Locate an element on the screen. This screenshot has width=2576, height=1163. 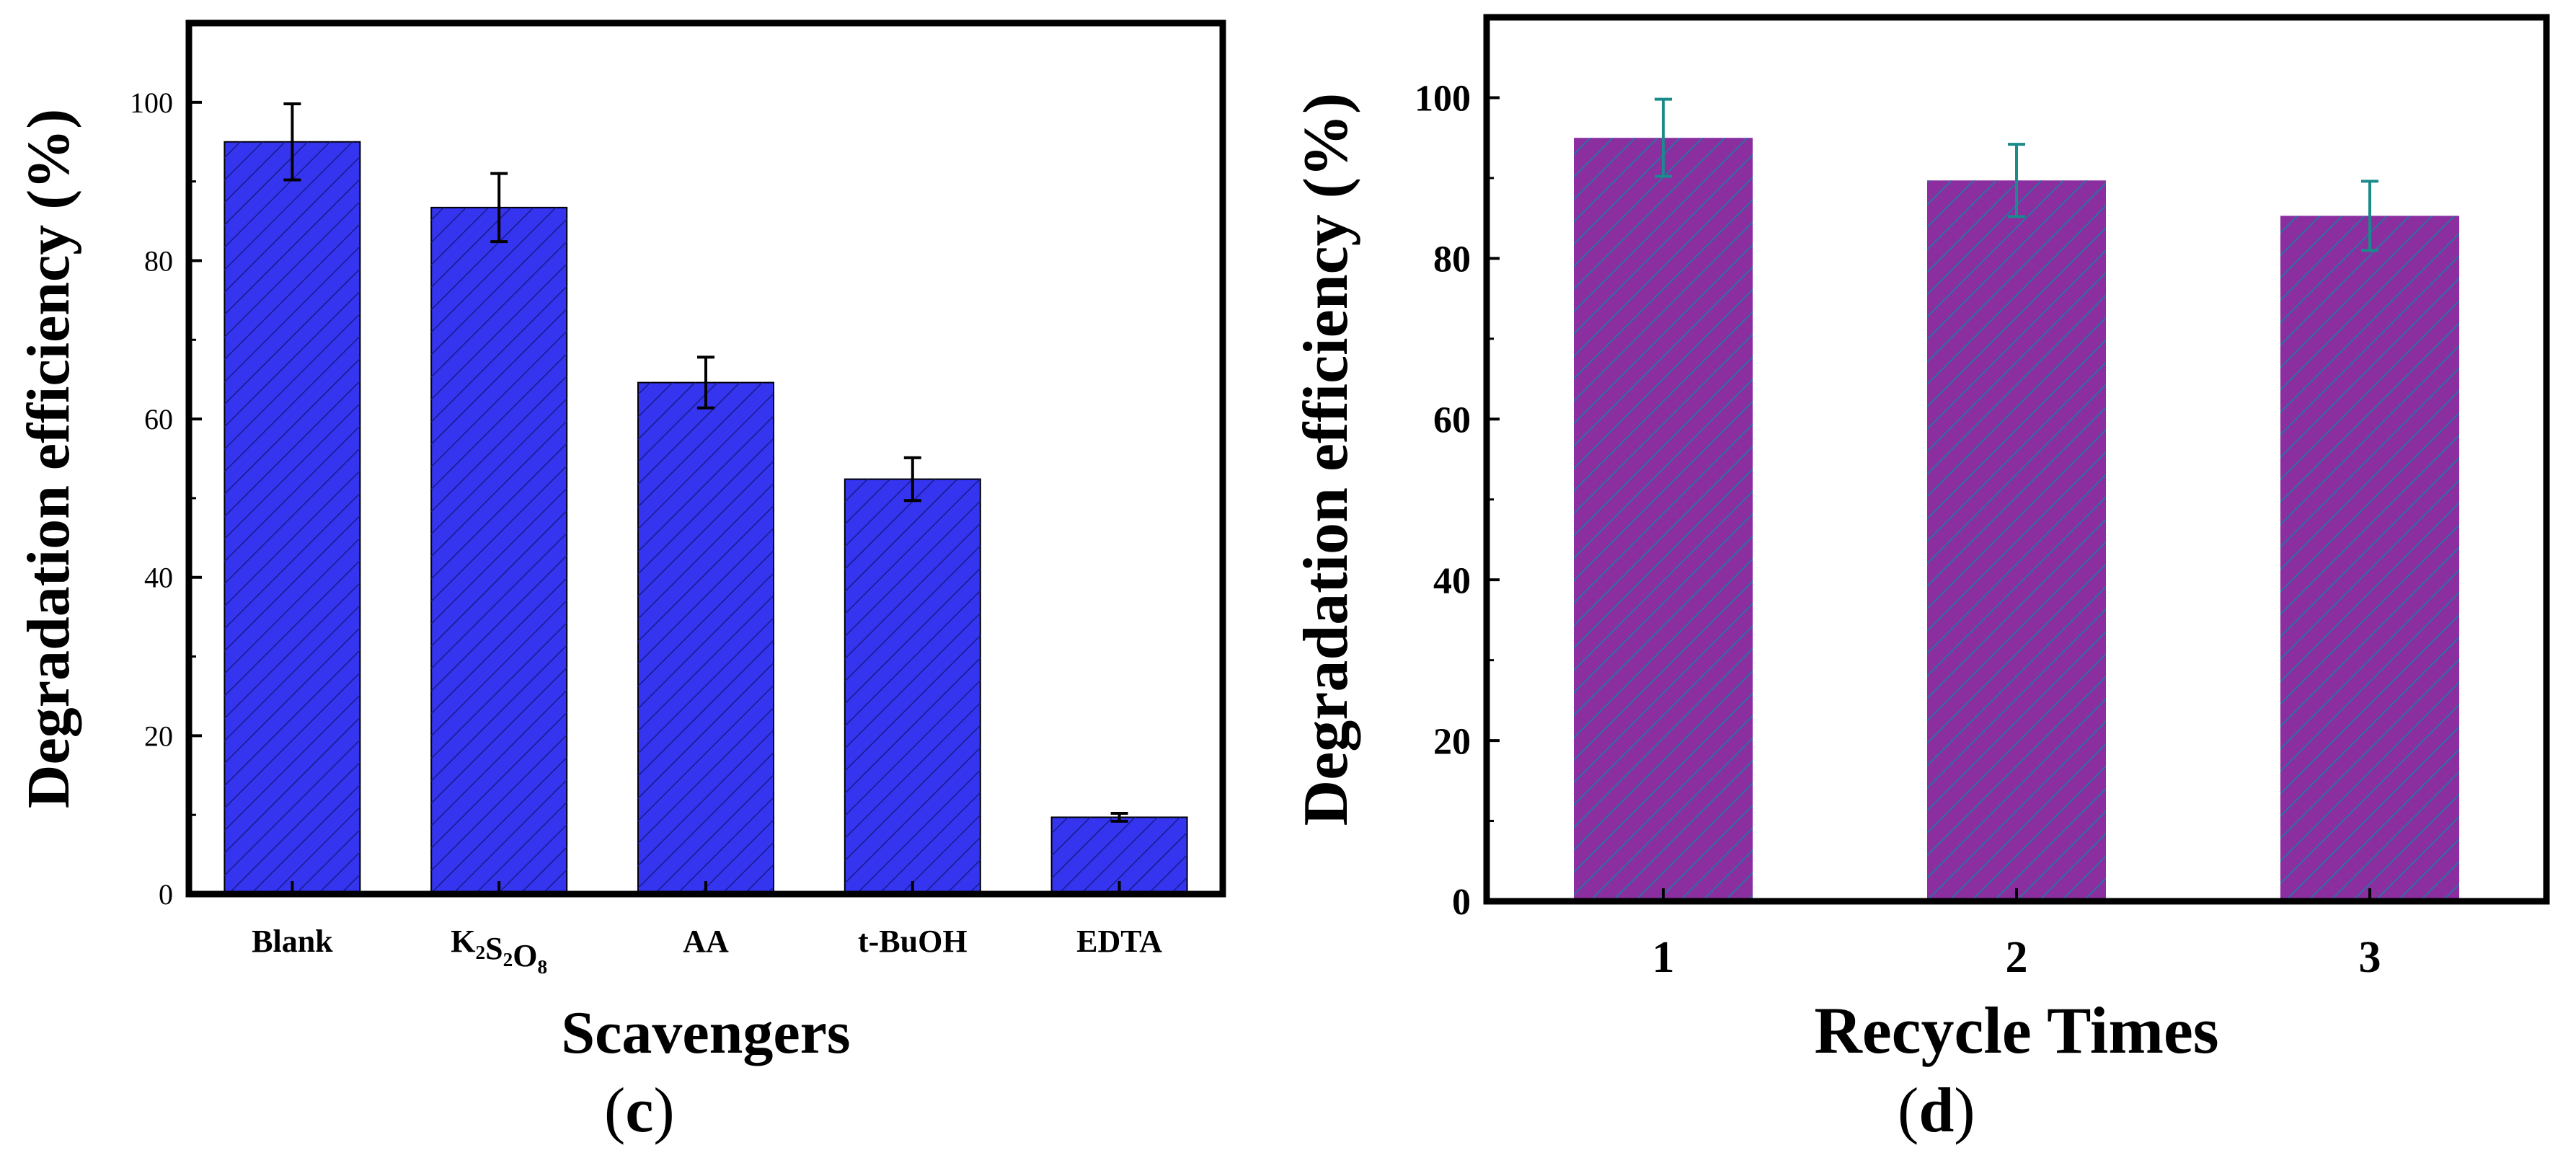
x-tick-label: 3 is located at coordinates (2370, 958).